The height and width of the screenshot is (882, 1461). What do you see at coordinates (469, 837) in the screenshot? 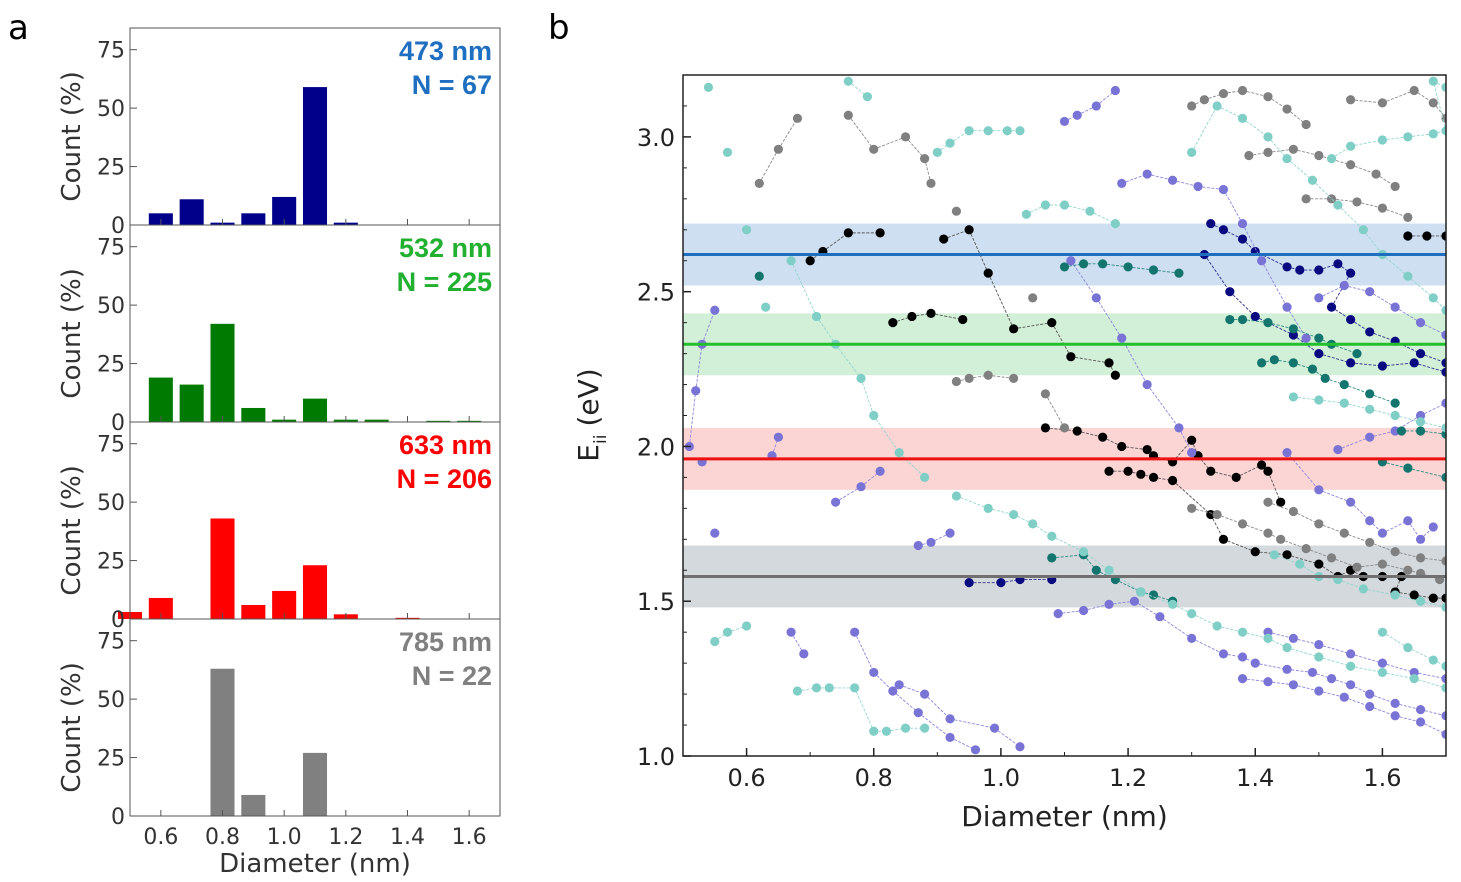
I see `xtick-label-hist-785-1.6: 1.6` at bounding box center [469, 837].